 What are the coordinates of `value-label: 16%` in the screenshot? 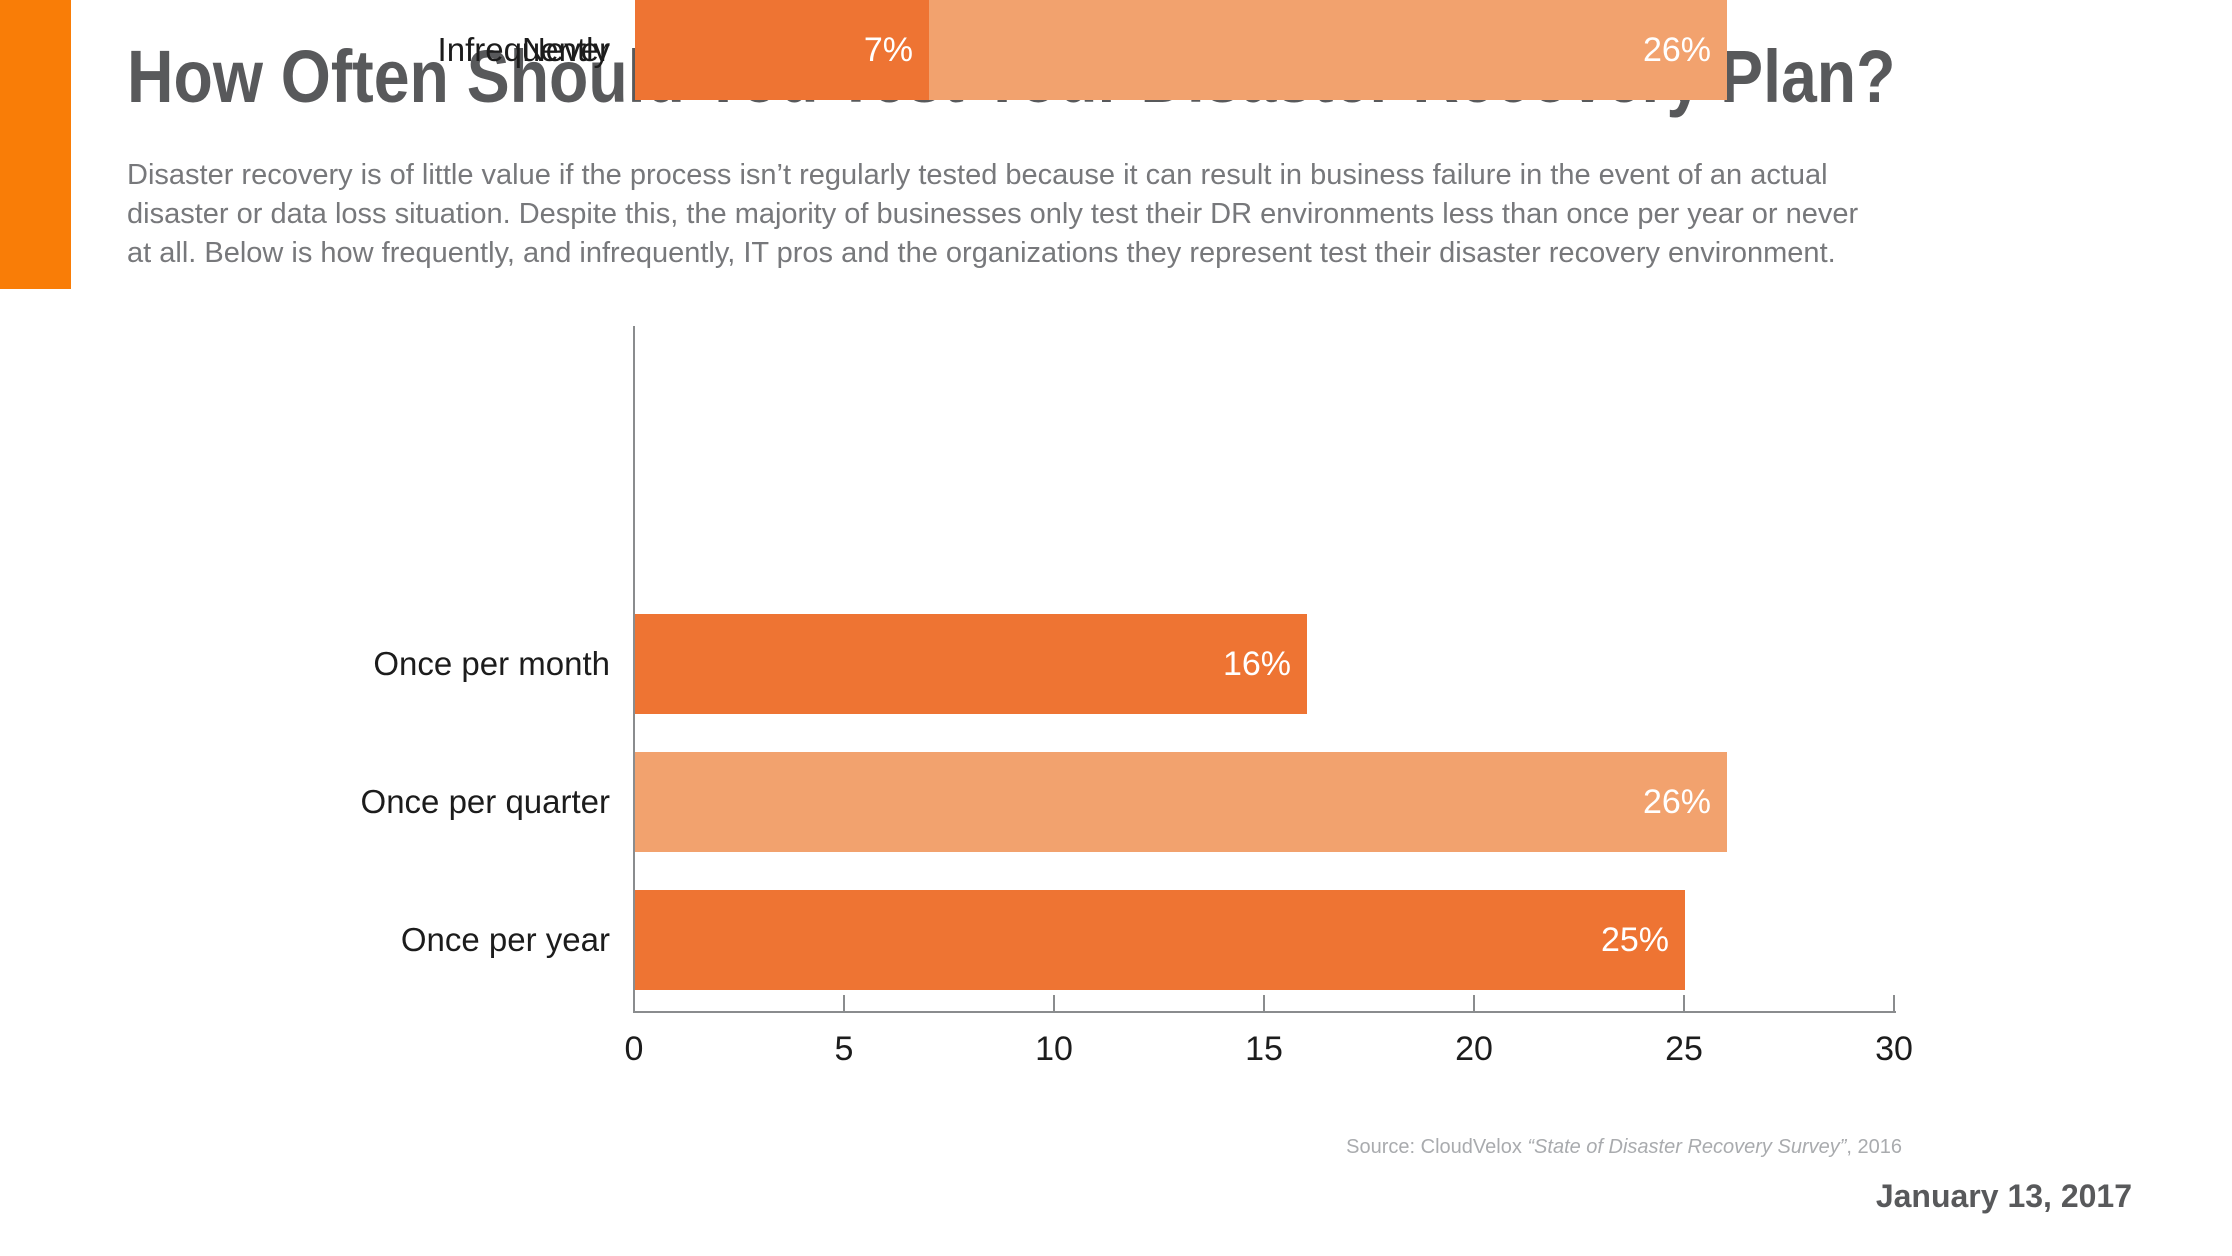 It's located at (1256, 664).